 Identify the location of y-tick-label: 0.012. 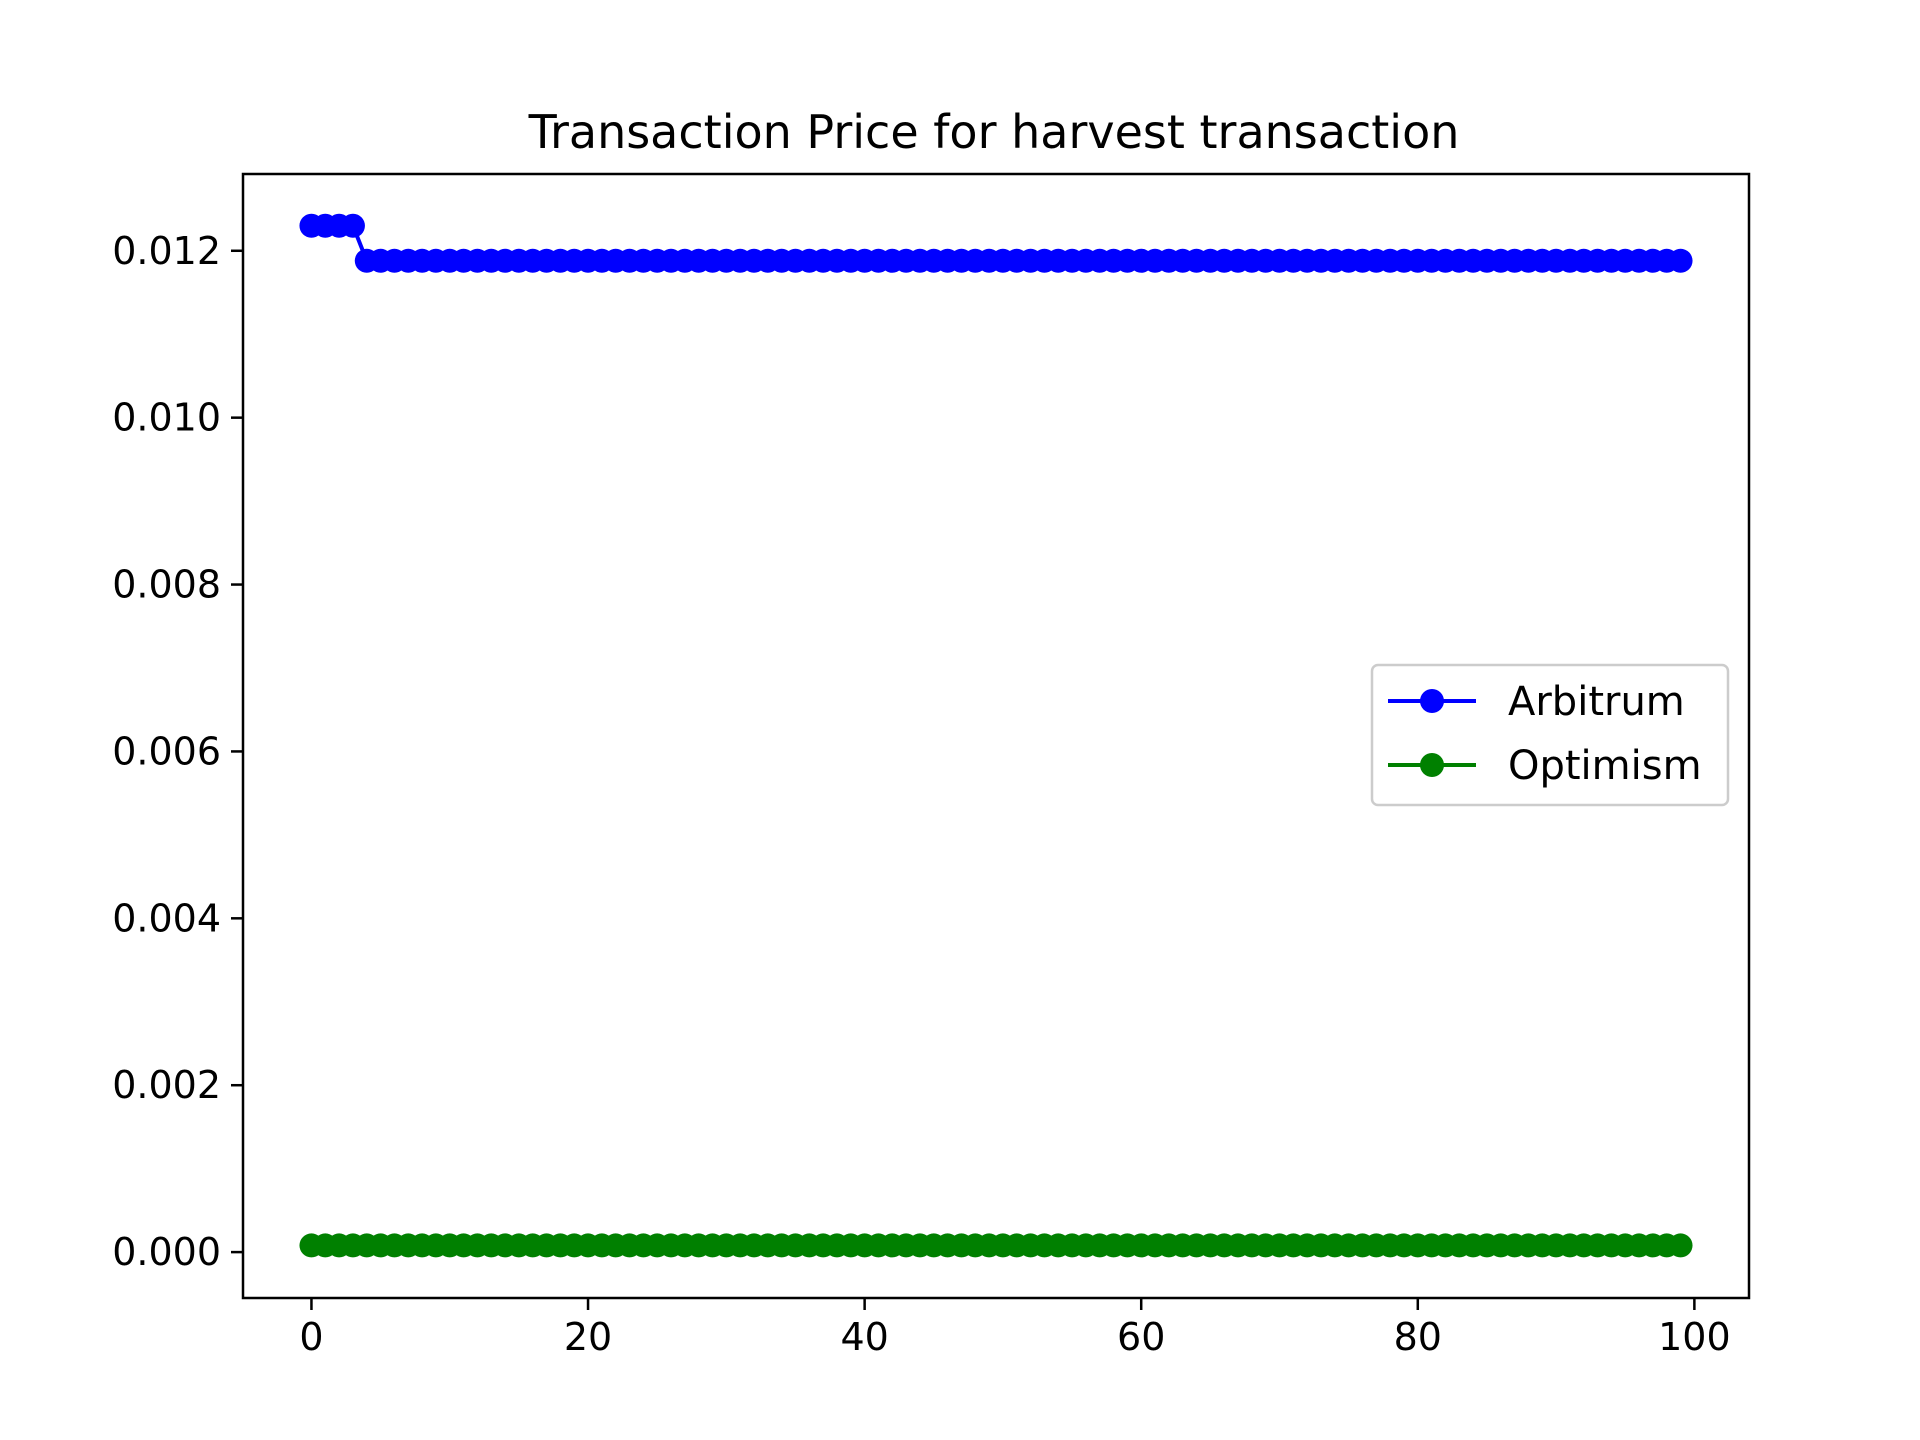
(166, 251).